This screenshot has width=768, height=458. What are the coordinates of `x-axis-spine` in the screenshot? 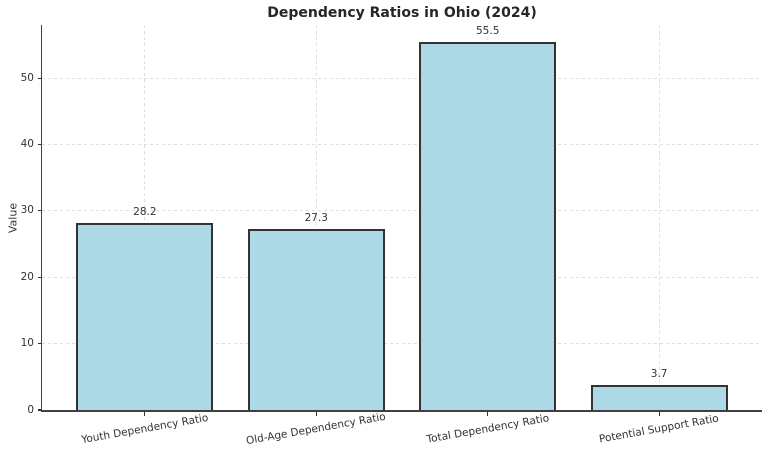 It's located at (401, 411).